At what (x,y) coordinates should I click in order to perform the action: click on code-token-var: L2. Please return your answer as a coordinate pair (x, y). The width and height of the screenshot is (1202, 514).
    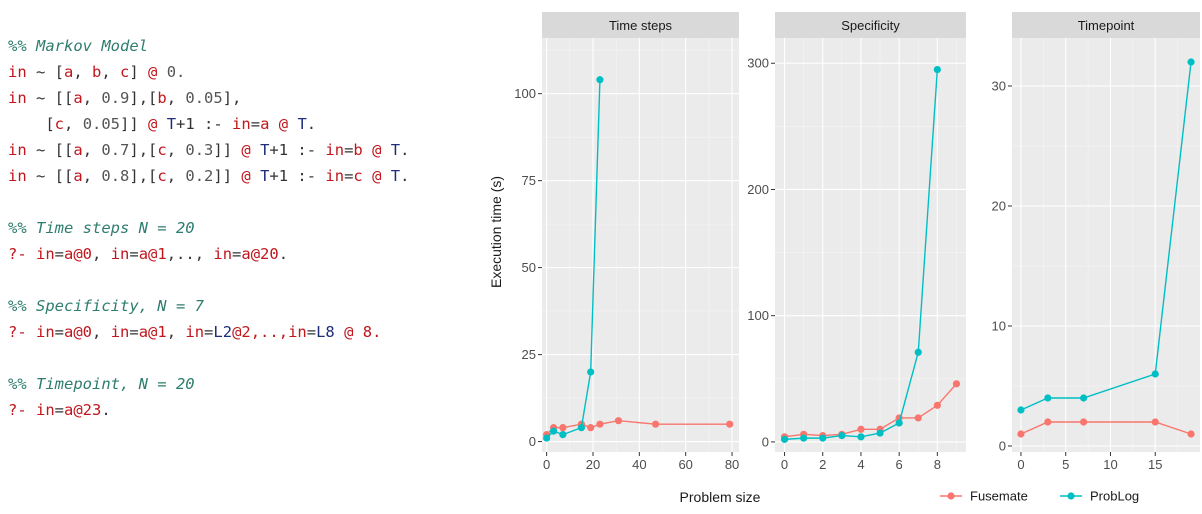
    Looking at the image, I should click on (223, 332).